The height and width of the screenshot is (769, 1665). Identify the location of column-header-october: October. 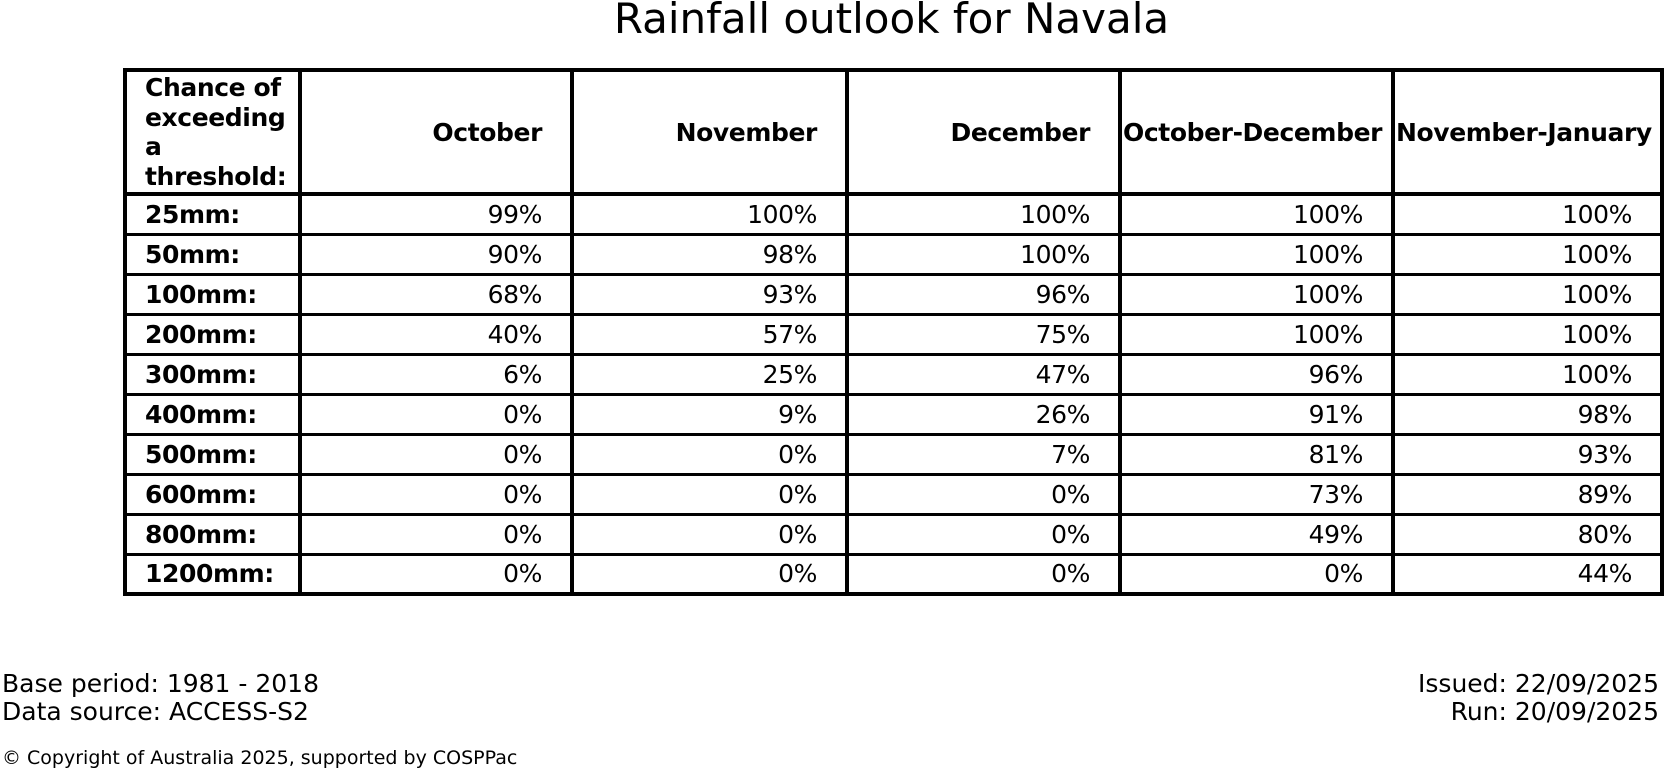
(436, 132).